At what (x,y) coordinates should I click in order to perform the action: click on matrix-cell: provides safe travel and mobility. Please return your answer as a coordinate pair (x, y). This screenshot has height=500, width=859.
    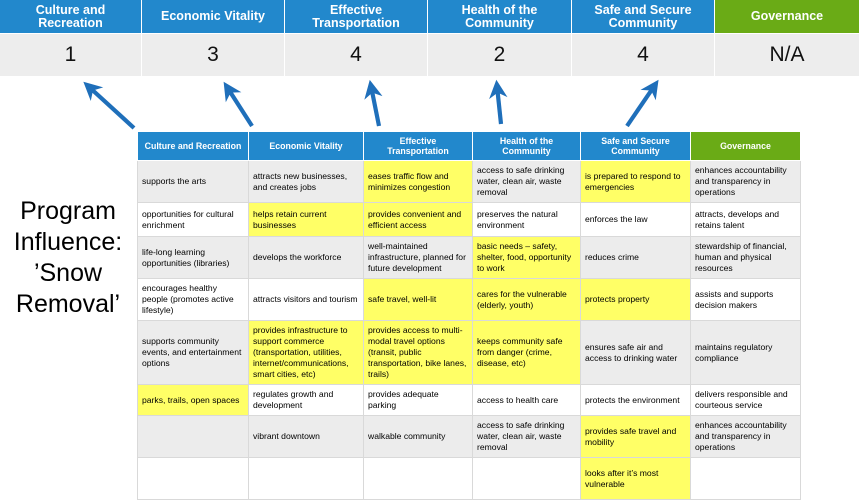
    Looking at the image, I should click on (635, 436).